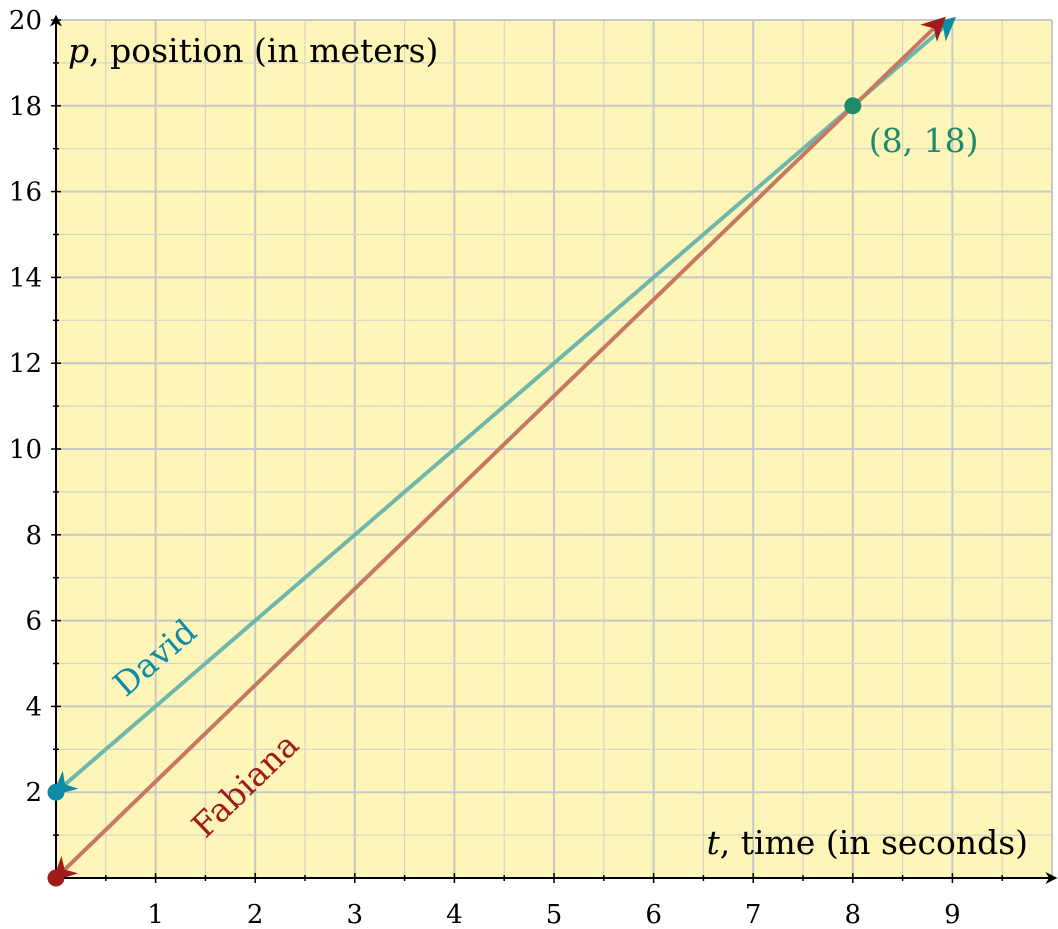  Describe the element at coordinates (952, 914) in the screenshot. I see `x-tick-label: 9` at that location.